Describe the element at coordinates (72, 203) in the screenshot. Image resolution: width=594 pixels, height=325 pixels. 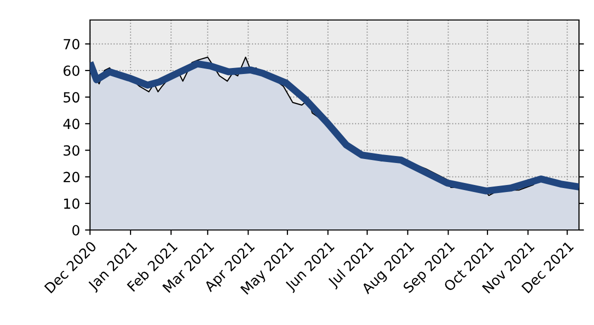
I see `y-tick-label: 10` at that location.